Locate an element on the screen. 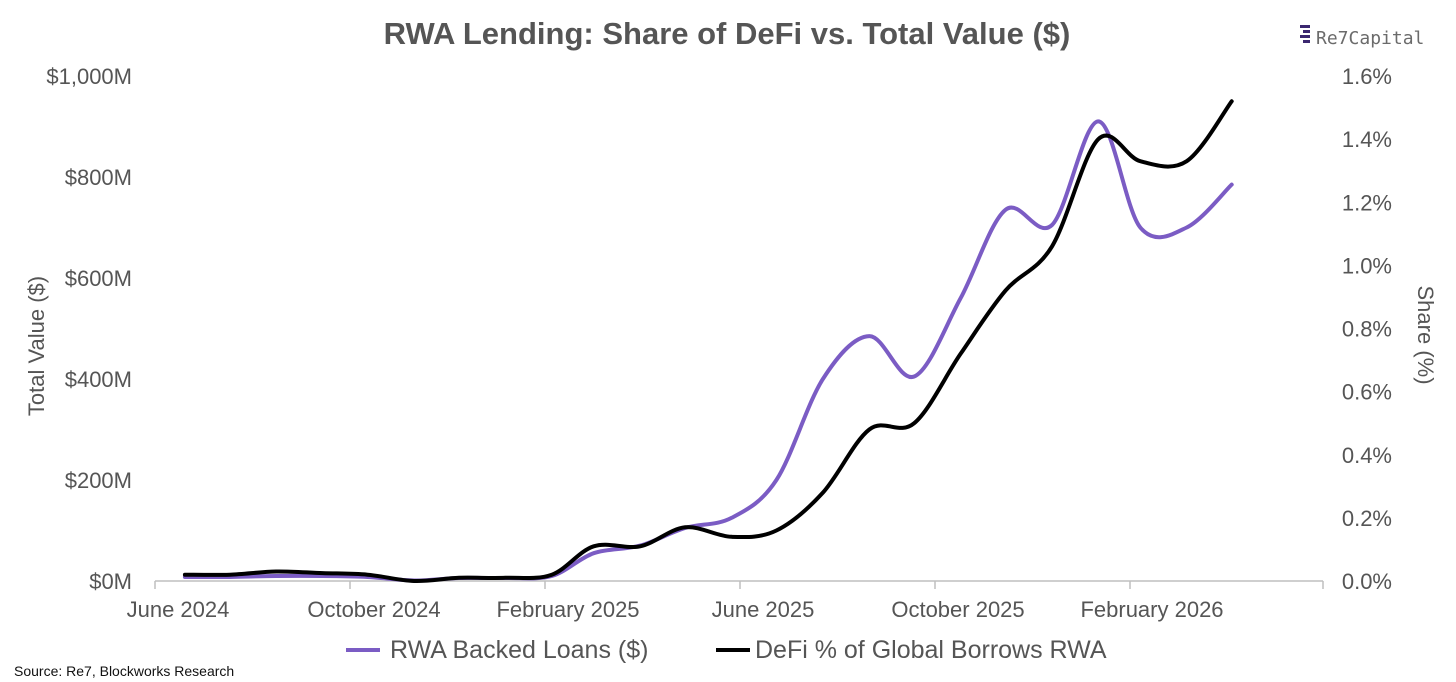  y-right-axis-title: Share (%) is located at coordinates (1425, 334).